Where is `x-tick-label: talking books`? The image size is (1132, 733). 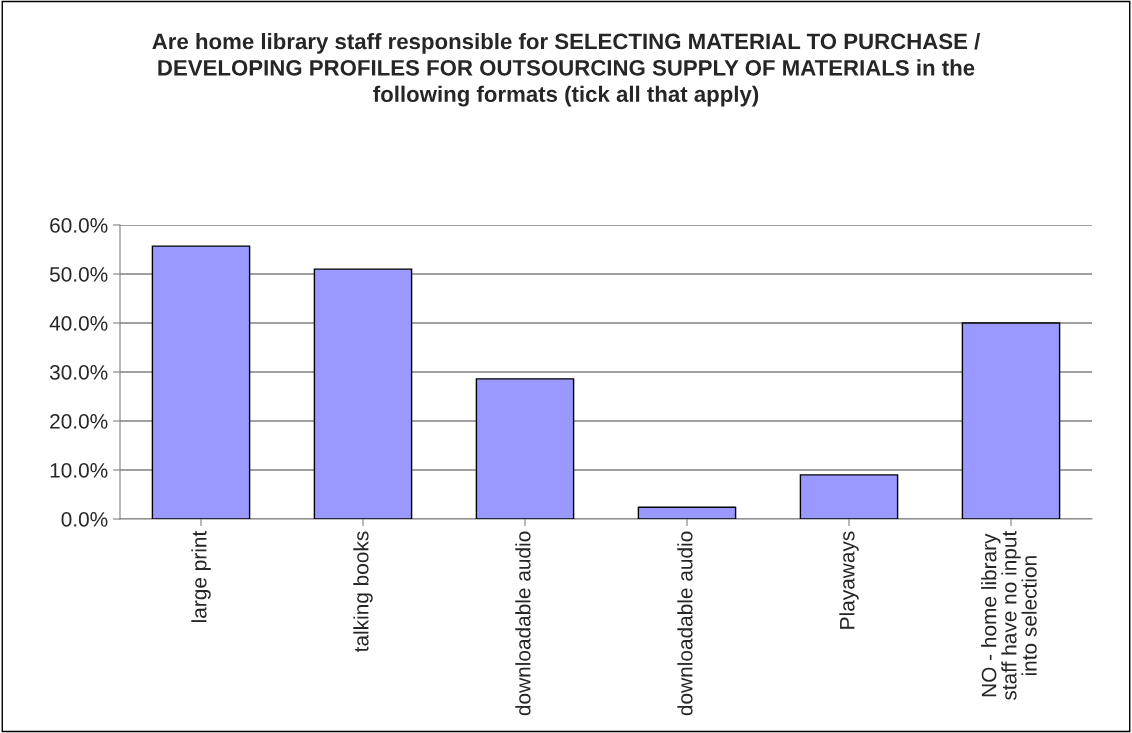 x-tick-label: talking books is located at coordinates (363, 592).